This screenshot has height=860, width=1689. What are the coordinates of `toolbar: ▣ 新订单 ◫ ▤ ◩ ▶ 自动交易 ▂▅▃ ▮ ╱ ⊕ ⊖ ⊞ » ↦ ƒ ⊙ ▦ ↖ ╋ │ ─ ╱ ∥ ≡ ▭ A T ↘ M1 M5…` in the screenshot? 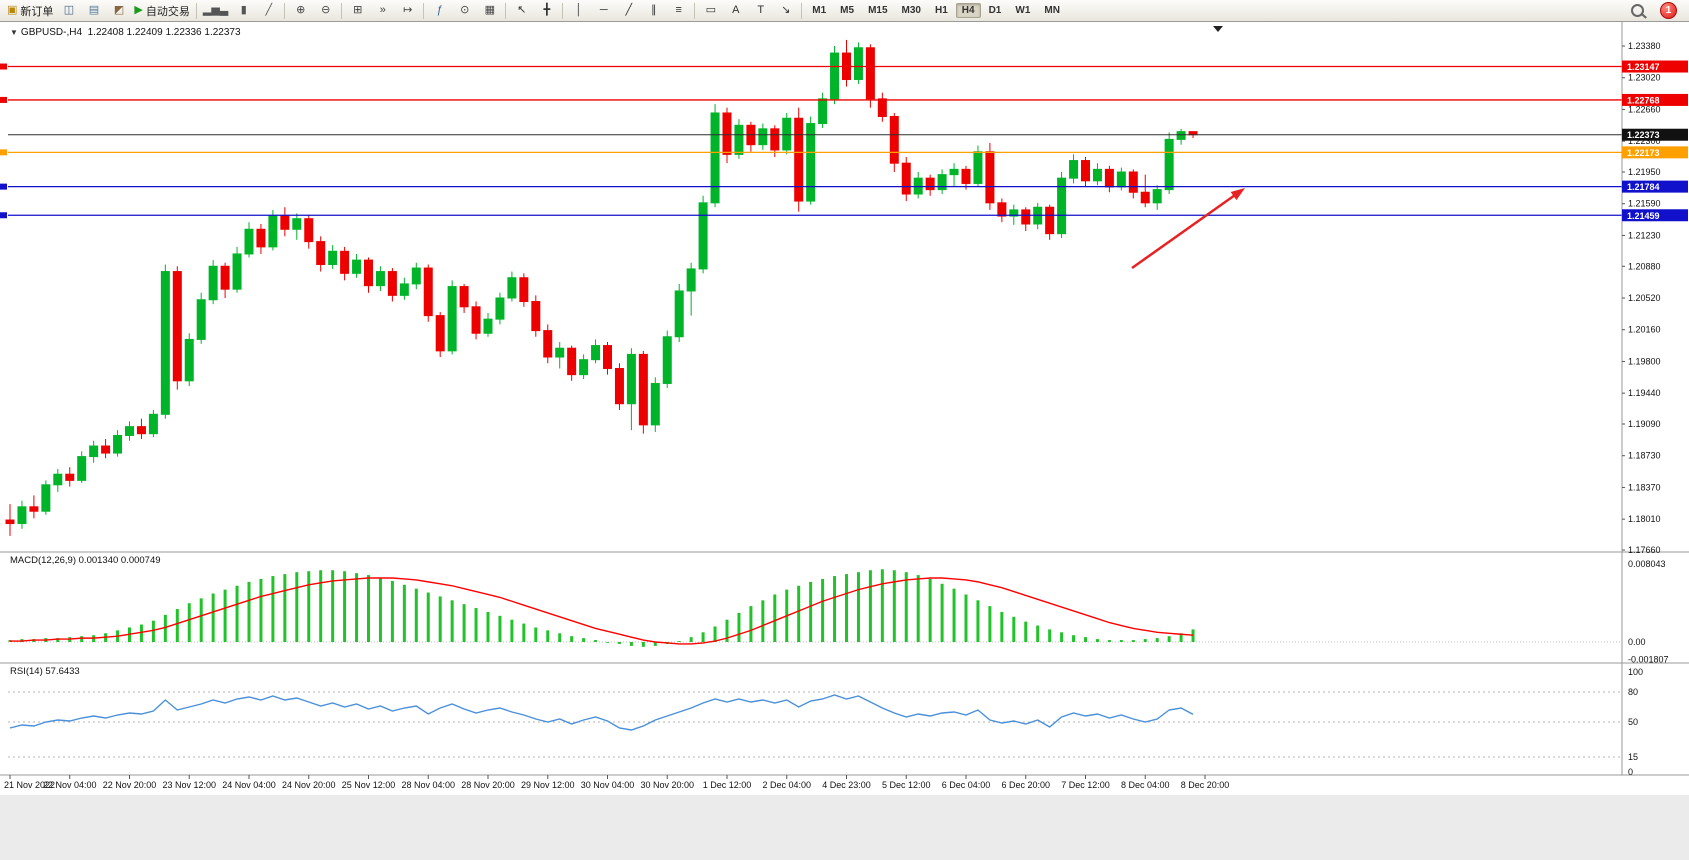 It's located at (844, 11).